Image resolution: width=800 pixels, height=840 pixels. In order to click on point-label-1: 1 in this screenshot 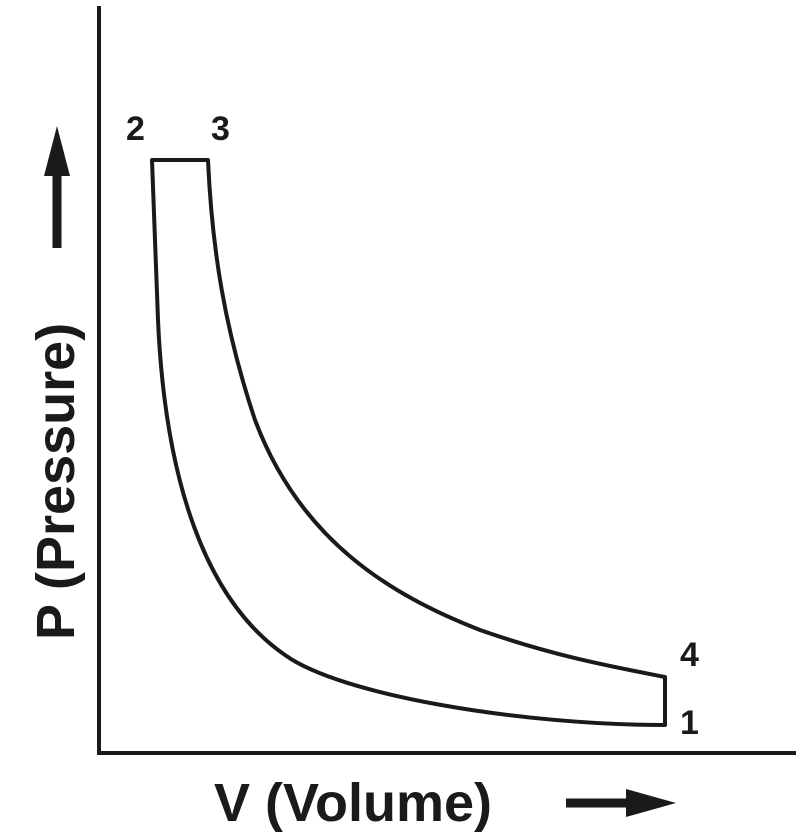, I will do `click(689, 723)`.